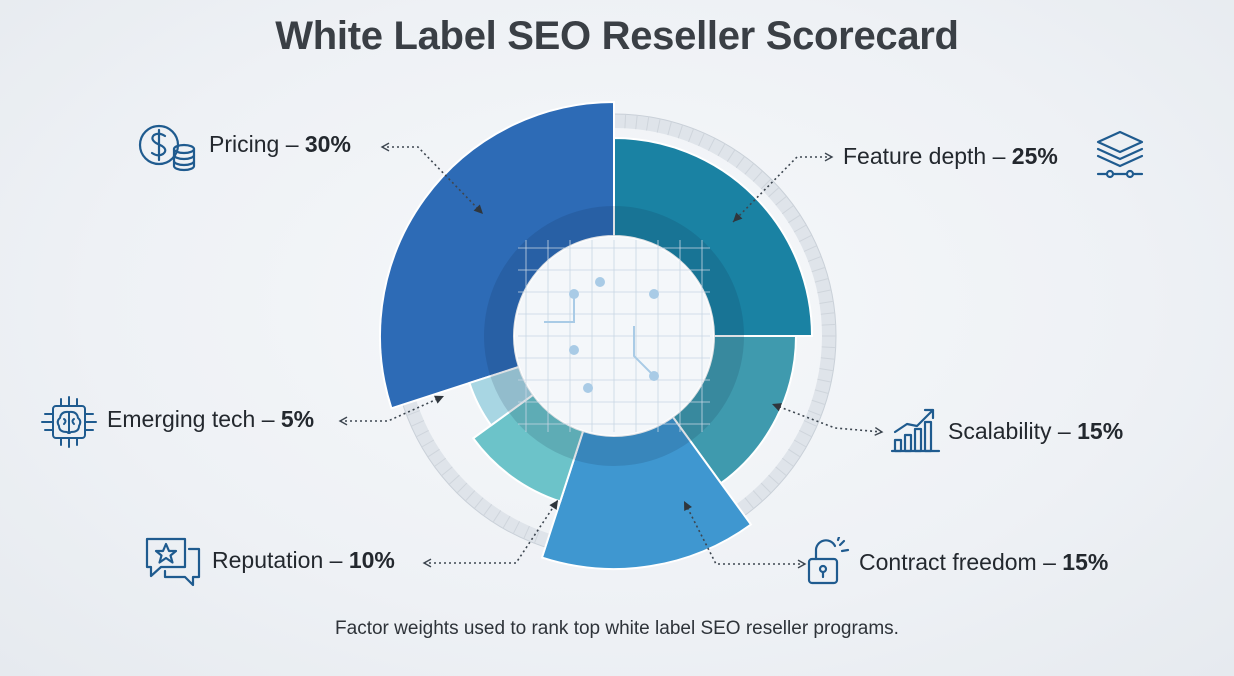 This screenshot has width=1234, height=676. Describe the element at coordinates (512, 389) in the screenshot. I see `slice-shade-emerging-tech` at that location.